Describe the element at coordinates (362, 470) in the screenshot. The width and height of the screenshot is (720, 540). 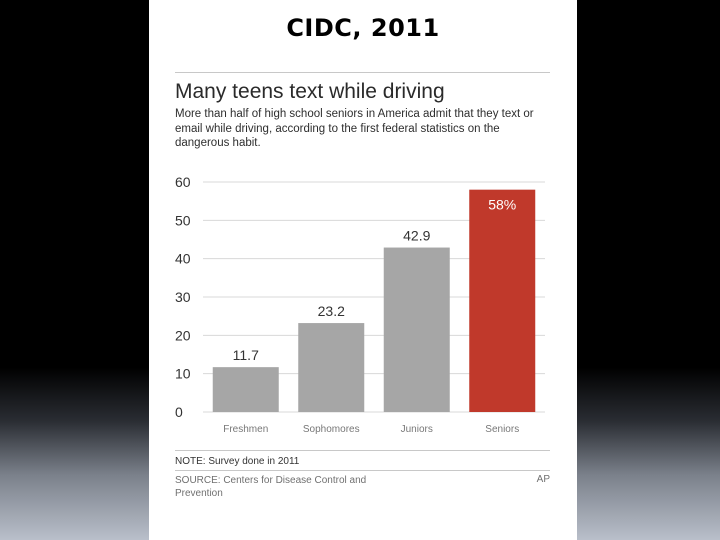
I see `source-rule` at that location.